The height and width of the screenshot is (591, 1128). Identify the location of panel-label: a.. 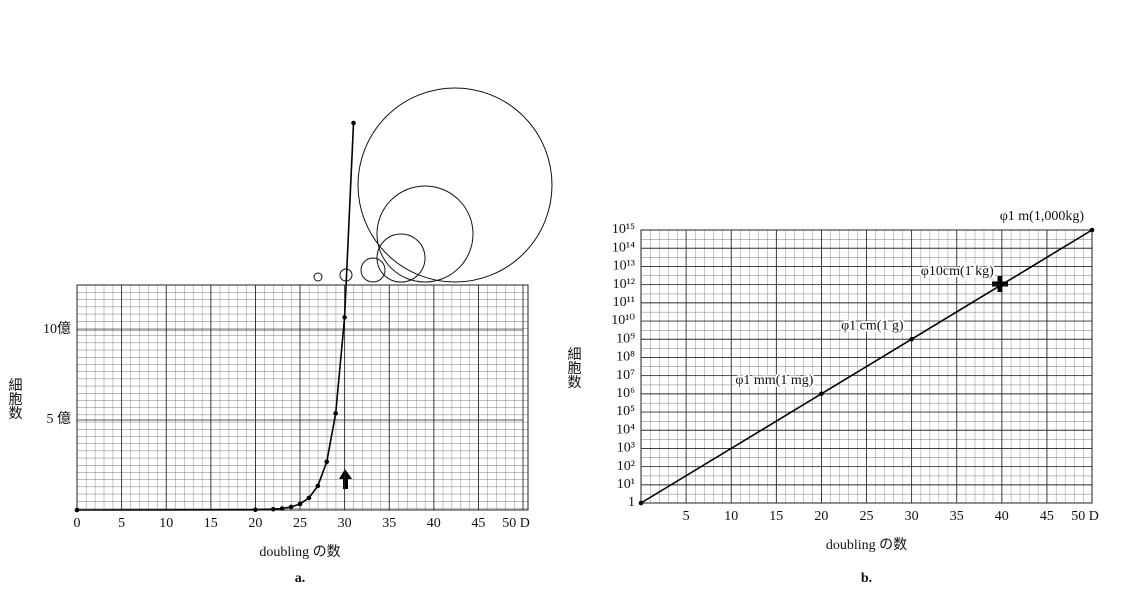
(300, 578).